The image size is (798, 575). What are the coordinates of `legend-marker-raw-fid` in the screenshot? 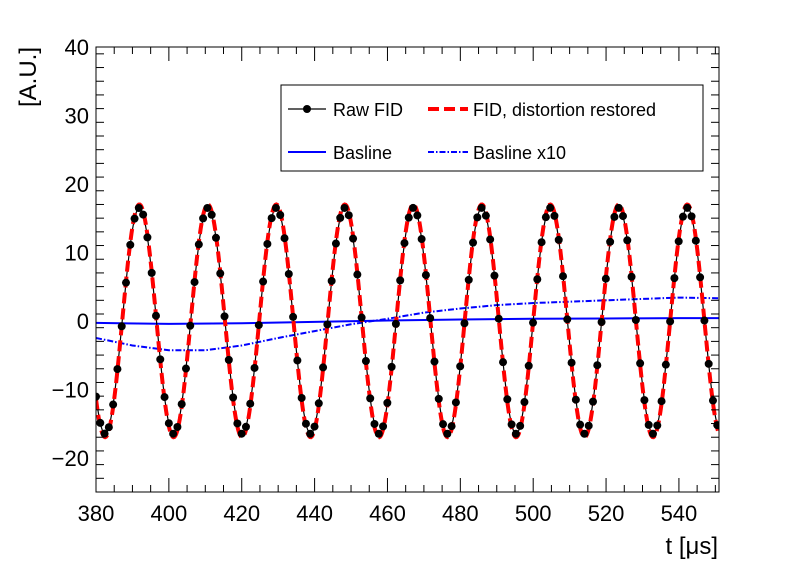 It's located at (307, 109).